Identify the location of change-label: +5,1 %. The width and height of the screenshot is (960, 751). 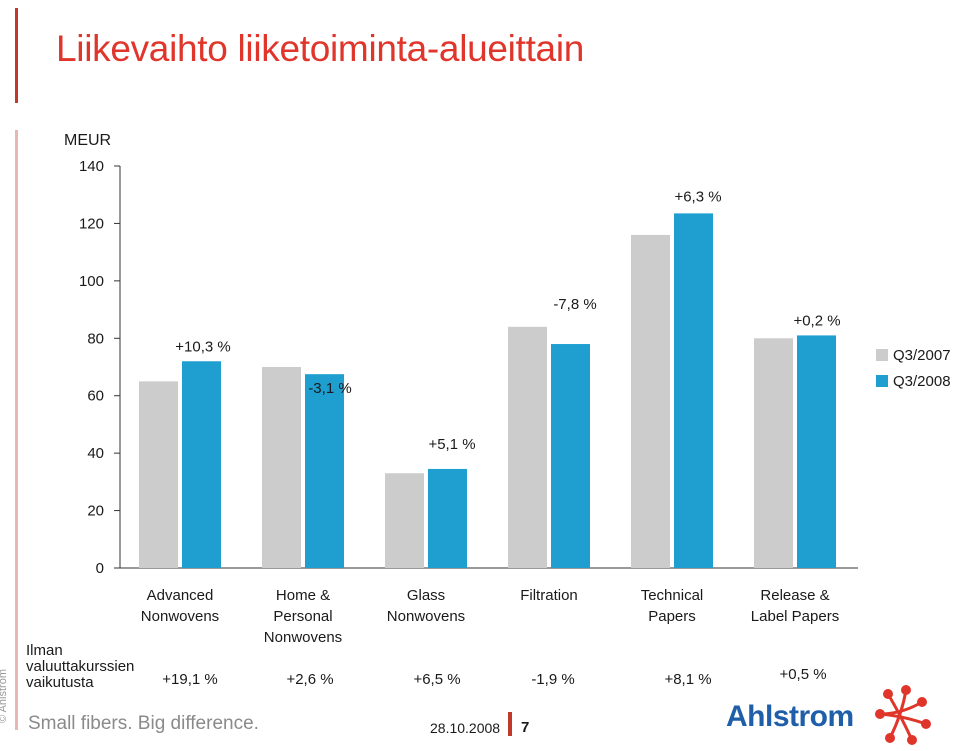
(451, 444).